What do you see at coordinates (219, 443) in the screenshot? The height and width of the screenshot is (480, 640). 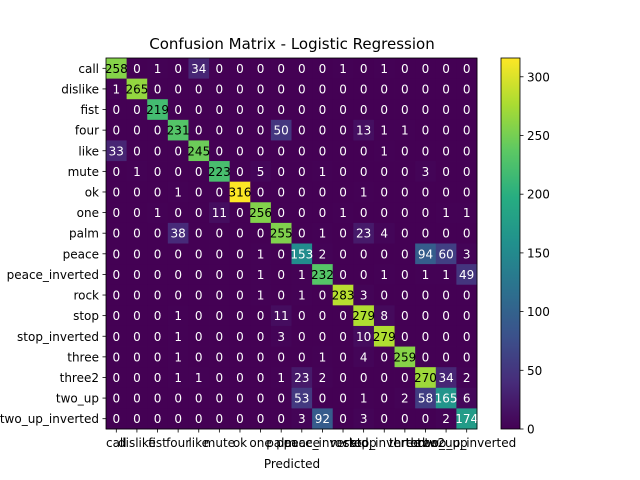 I see `x-tick-label: mute` at bounding box center [219, 443].